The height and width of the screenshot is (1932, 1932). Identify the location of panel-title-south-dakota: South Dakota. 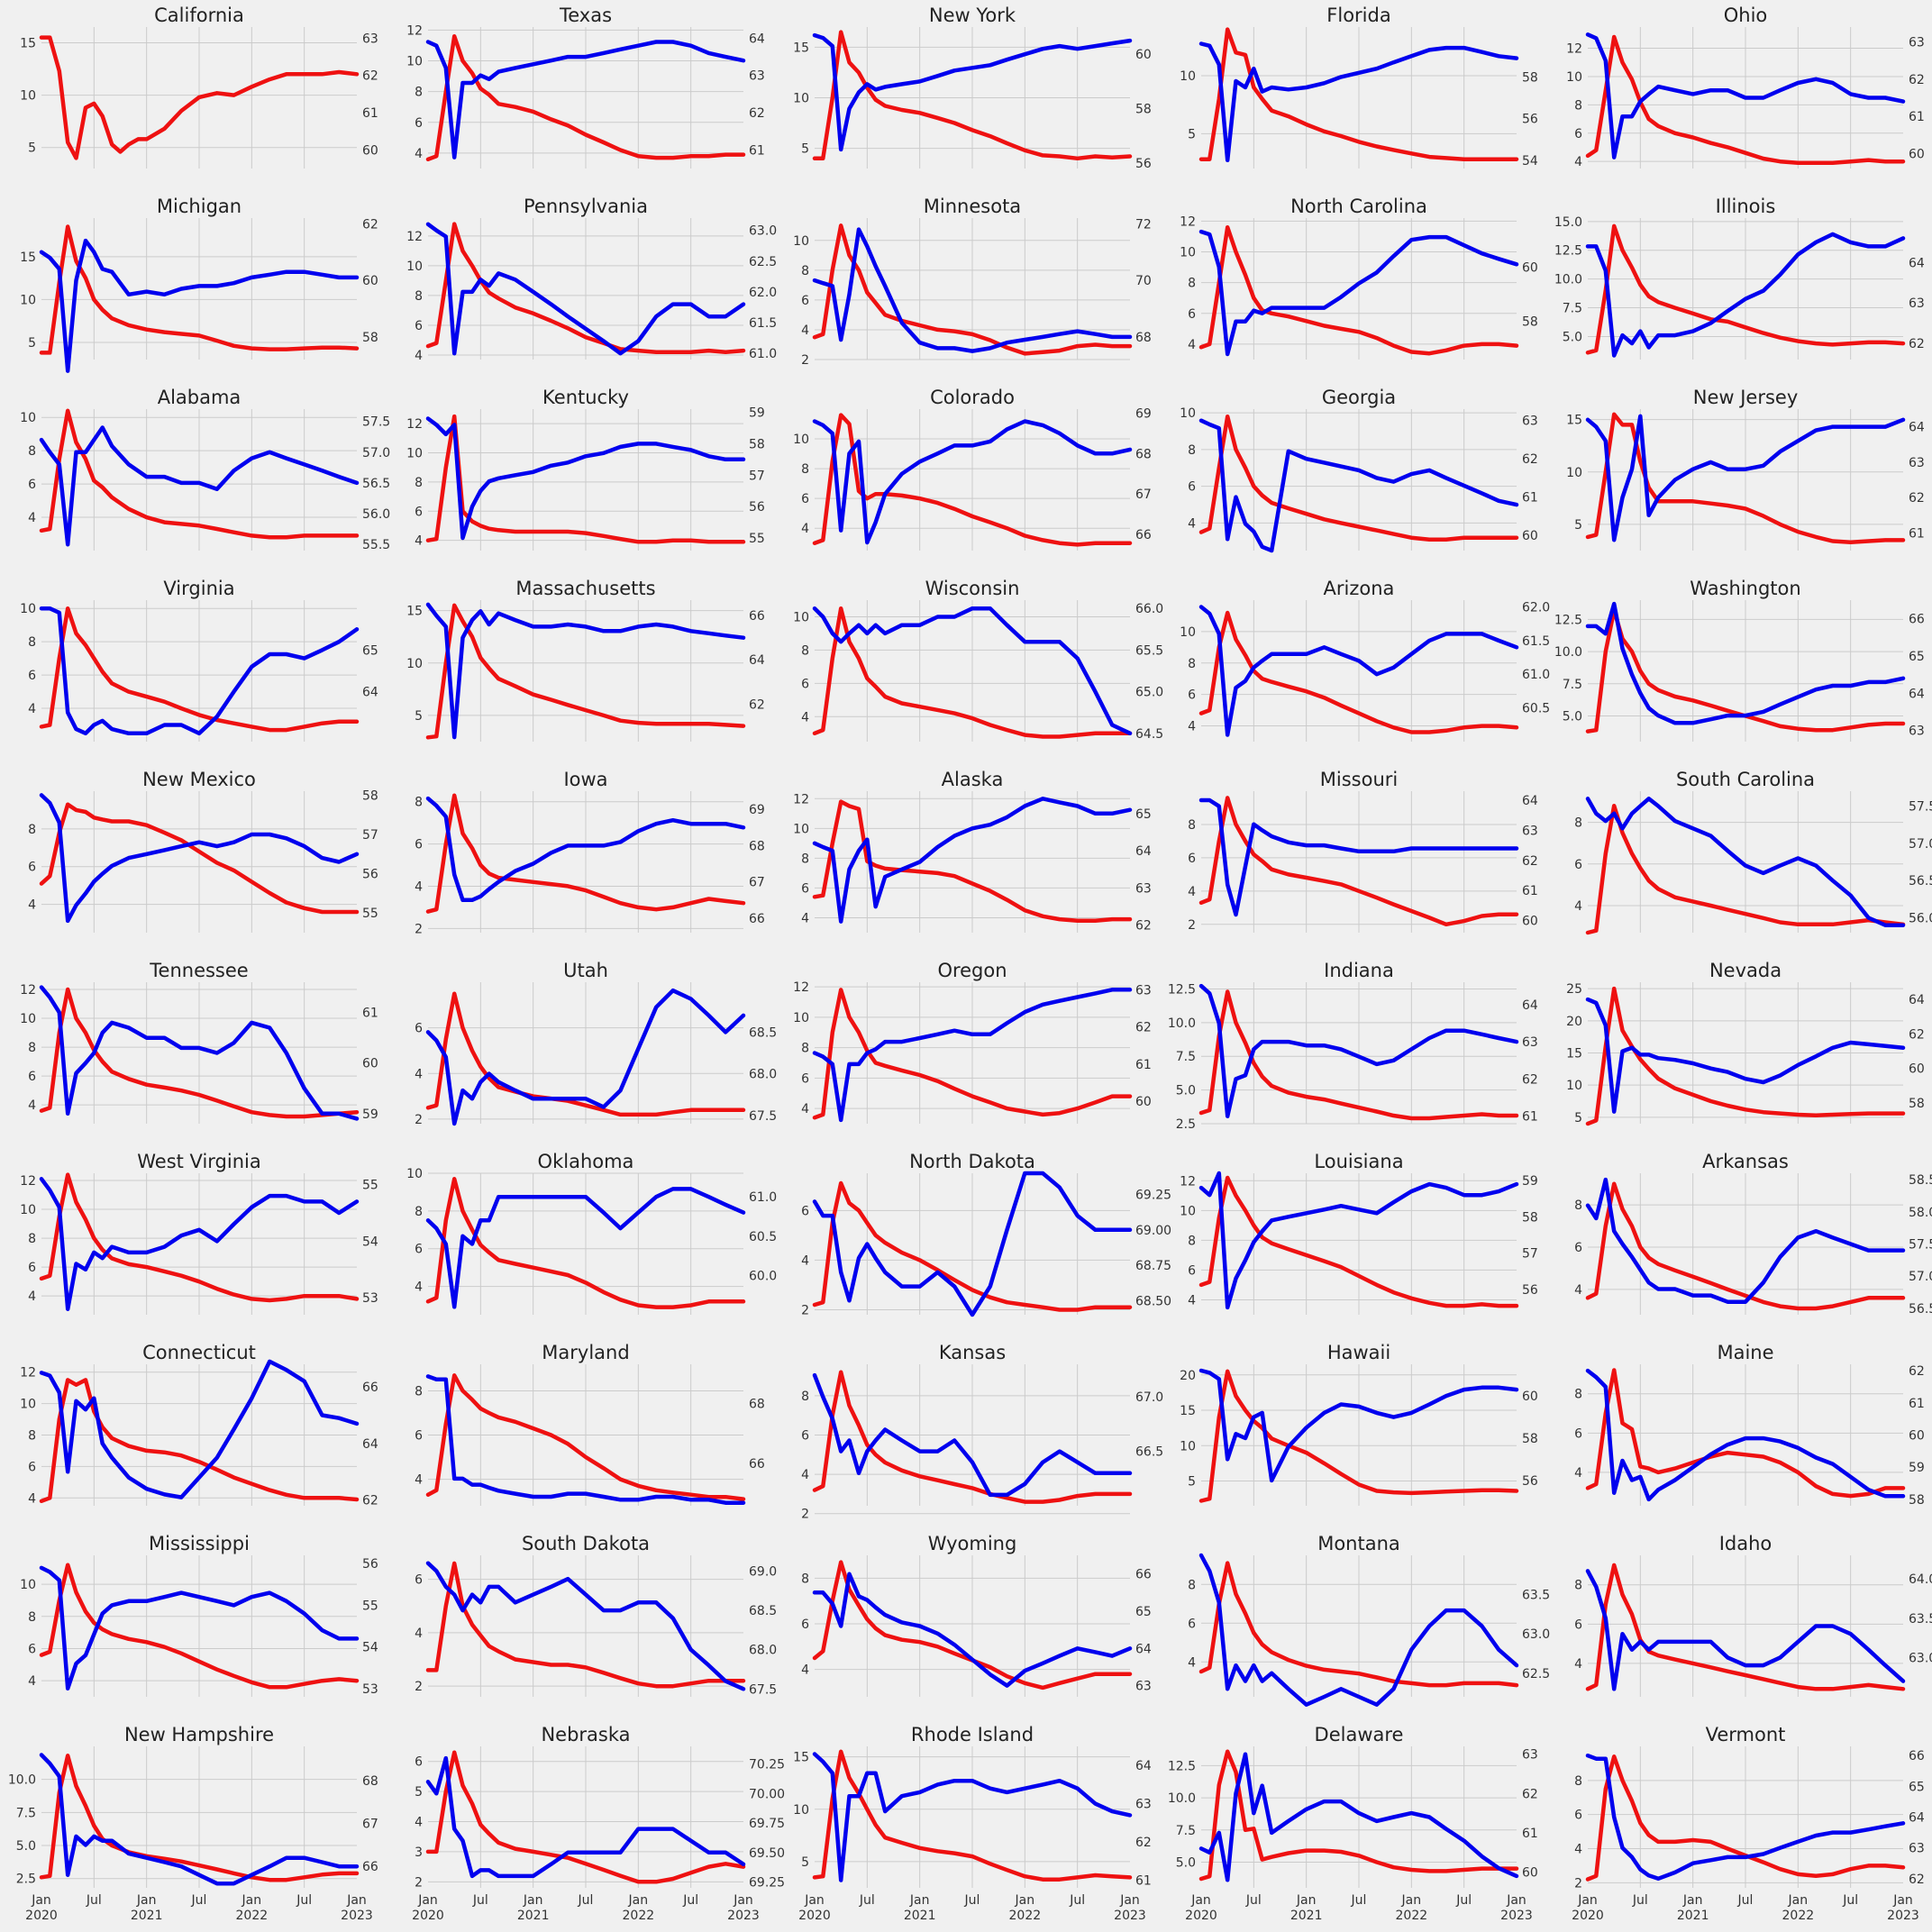
(586, 1543).